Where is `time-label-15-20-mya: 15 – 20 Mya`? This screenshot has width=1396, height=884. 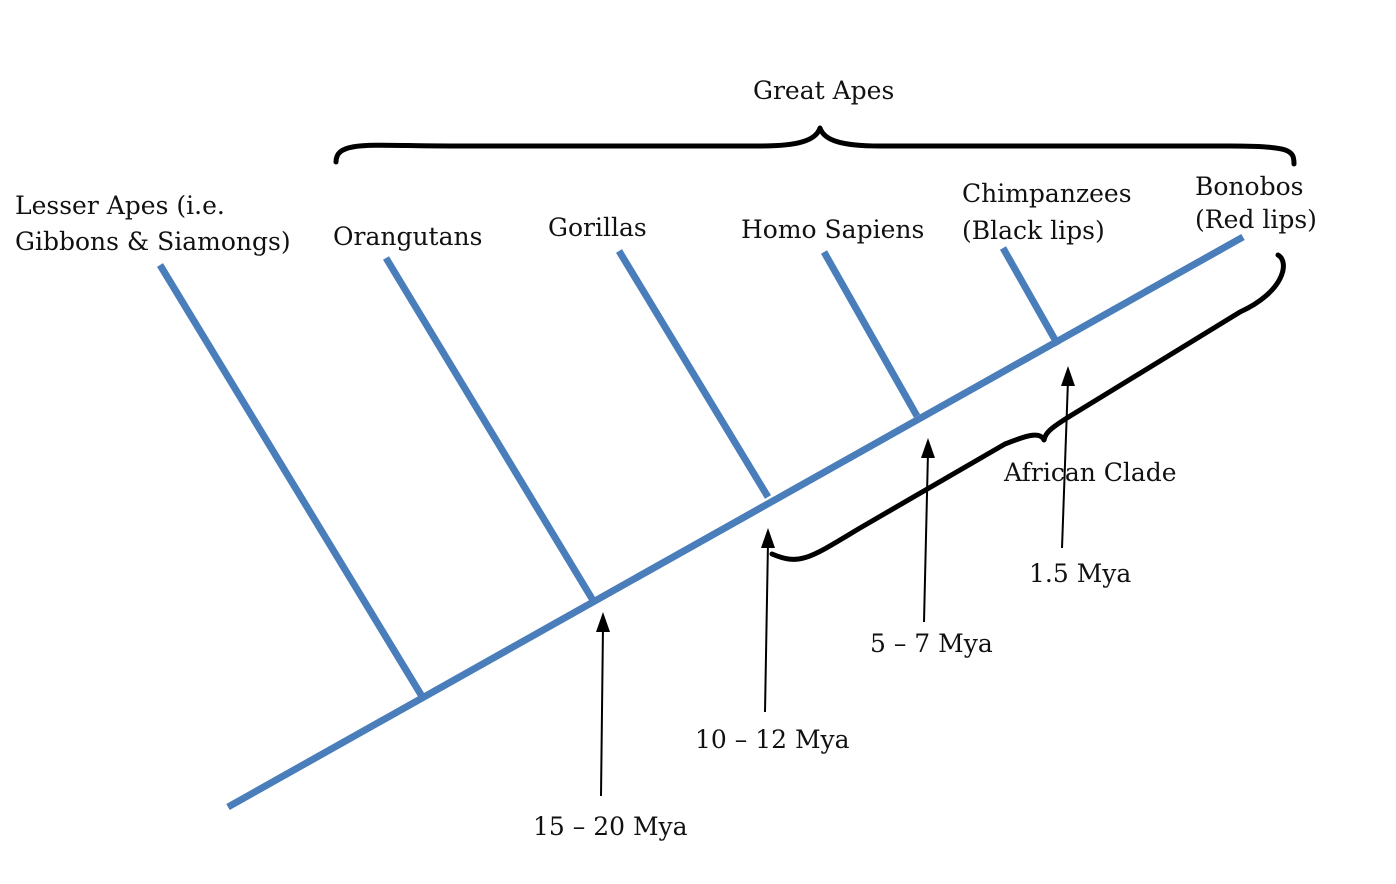
time-label-15-20-mya: 15 – 20 Mya is located at coordinates (610, 826).